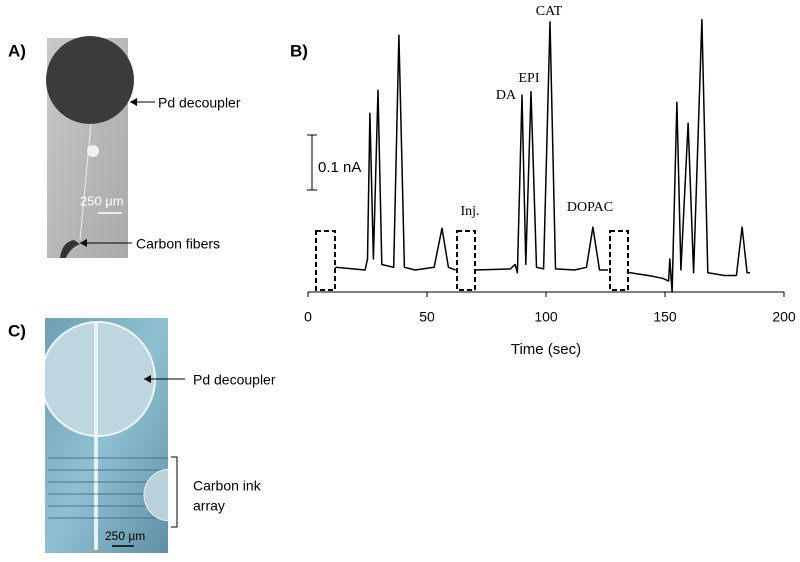 This screenshot has height=562, width=800. Describe the element at coordinates (308, 317) in the screenshot. I see `x-tick-label: 0` at that location.